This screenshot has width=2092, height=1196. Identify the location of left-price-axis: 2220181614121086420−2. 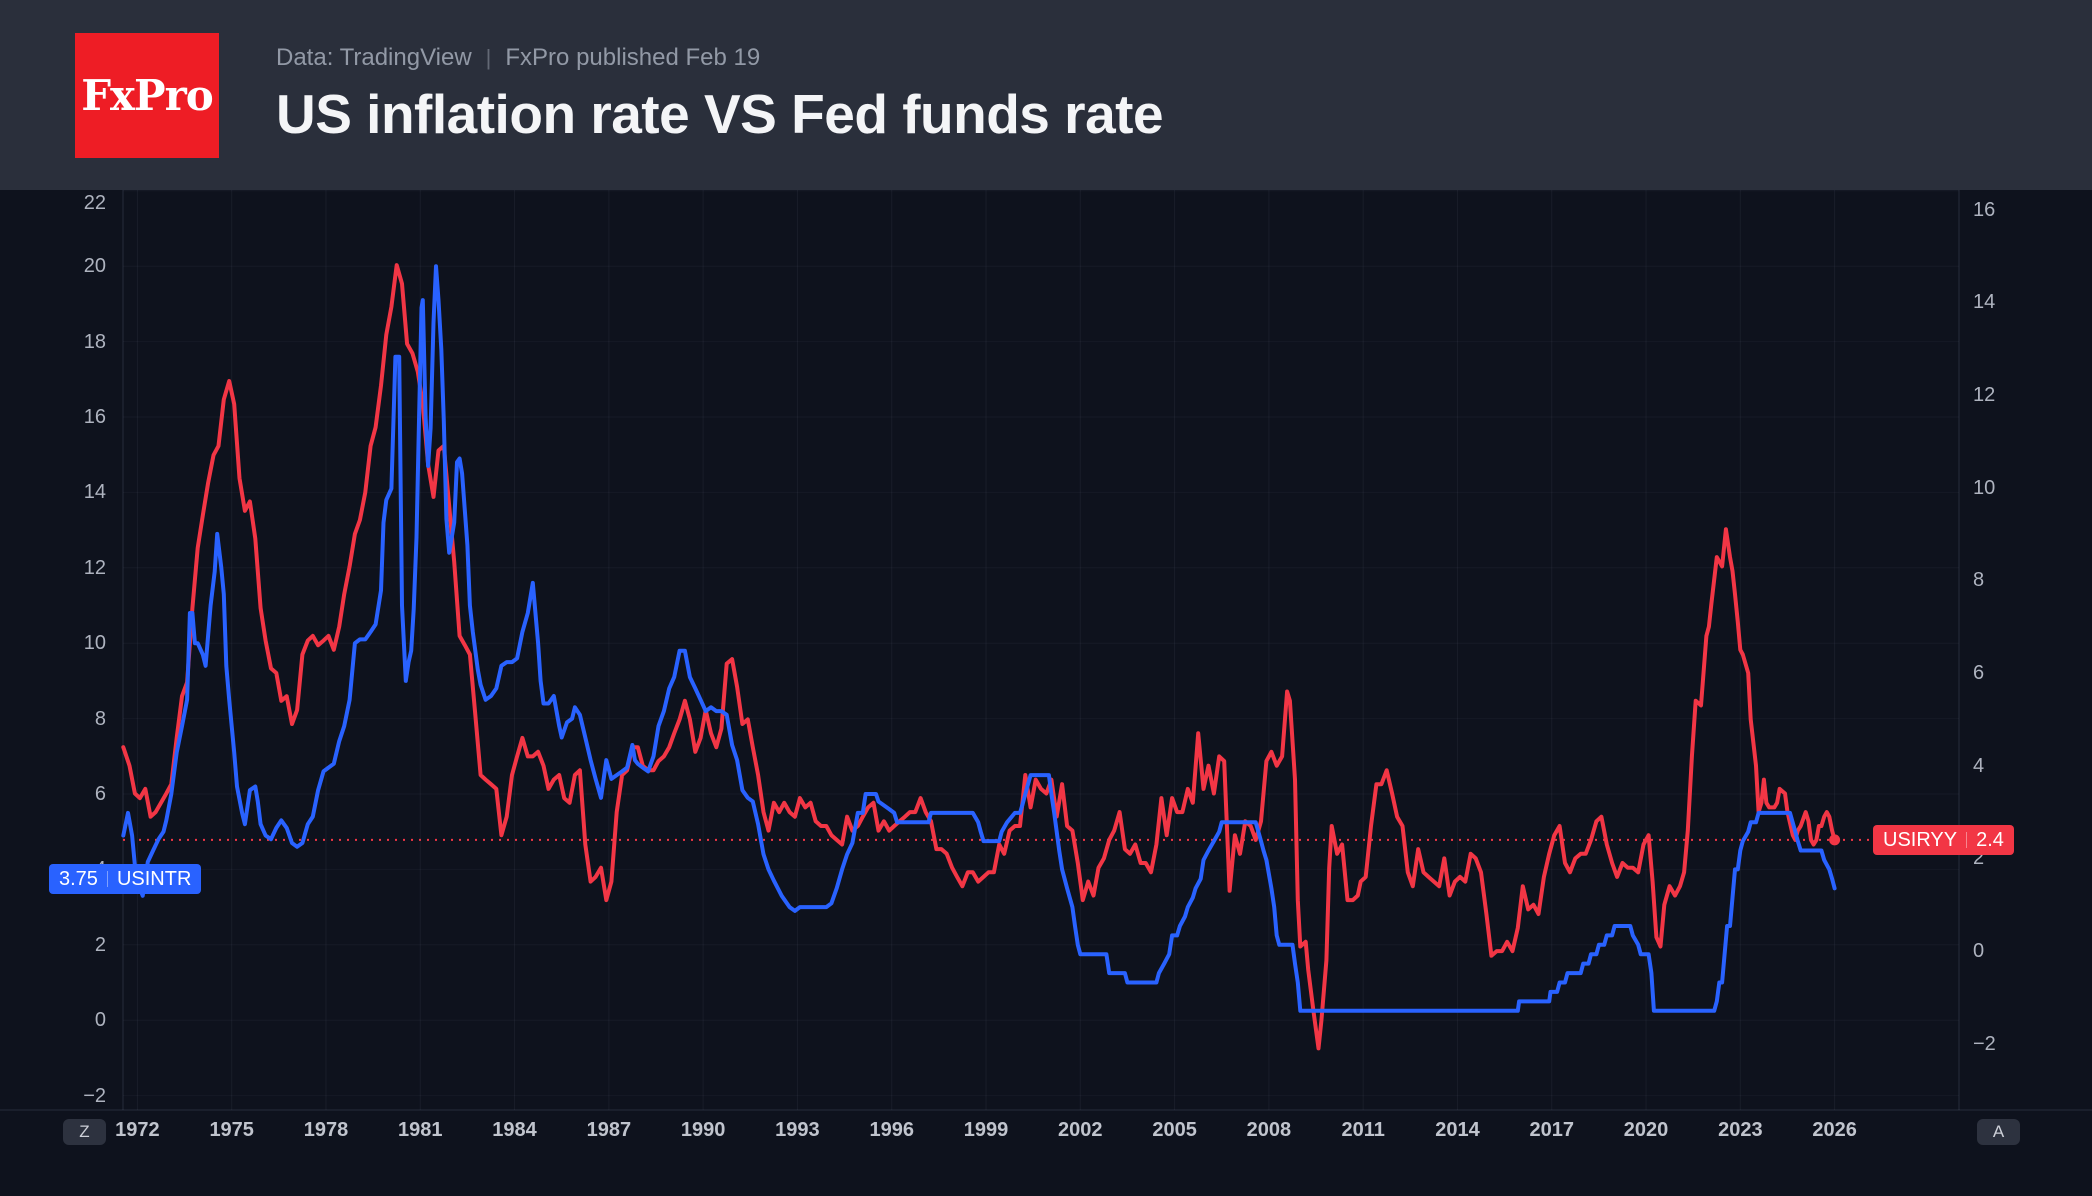
(61, 650).